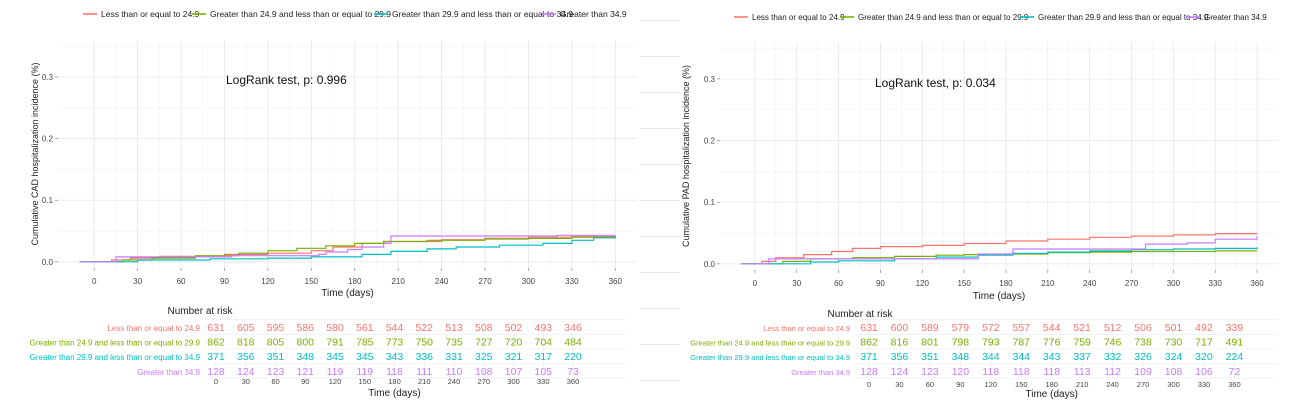  What do you see at coordinates (454, 381) in the screenshot?
I see `risk-time-label: 240` at bounding box center [454, 381].